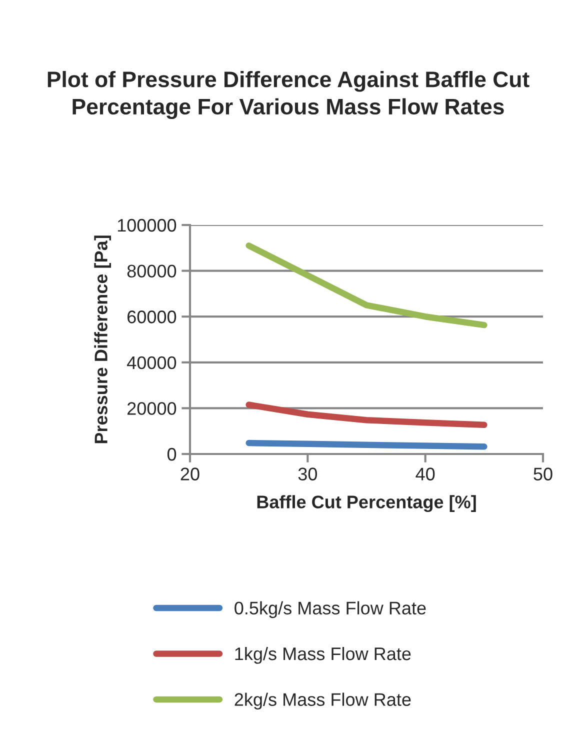 The image size is (576, 730). What do you see at coordinates (330, 609) in the screenshot?
I see `legend-label: 0.5kg/s Mass Flow Rate` at bounding box center [330, 609].